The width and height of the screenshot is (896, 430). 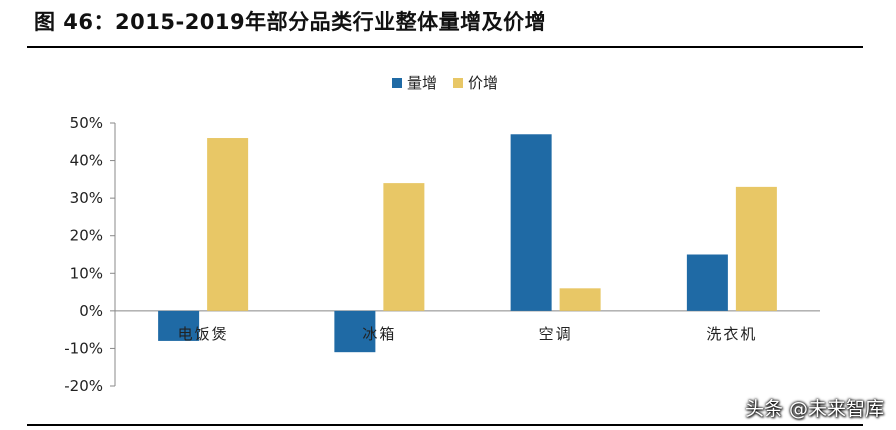 I want to click on y-tick-label: -20%, so click(x=83, y=386).